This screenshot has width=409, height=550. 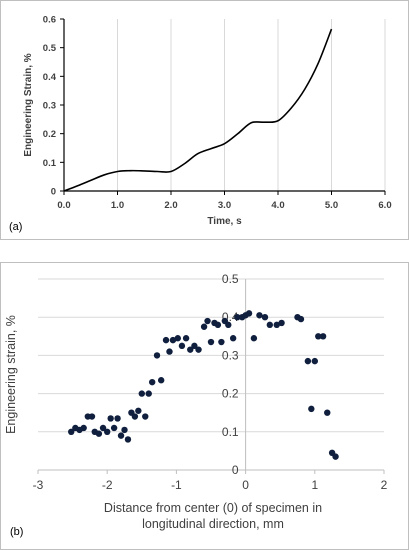 I want to click on x-tick-label: -1, so click(x=176, y=485).